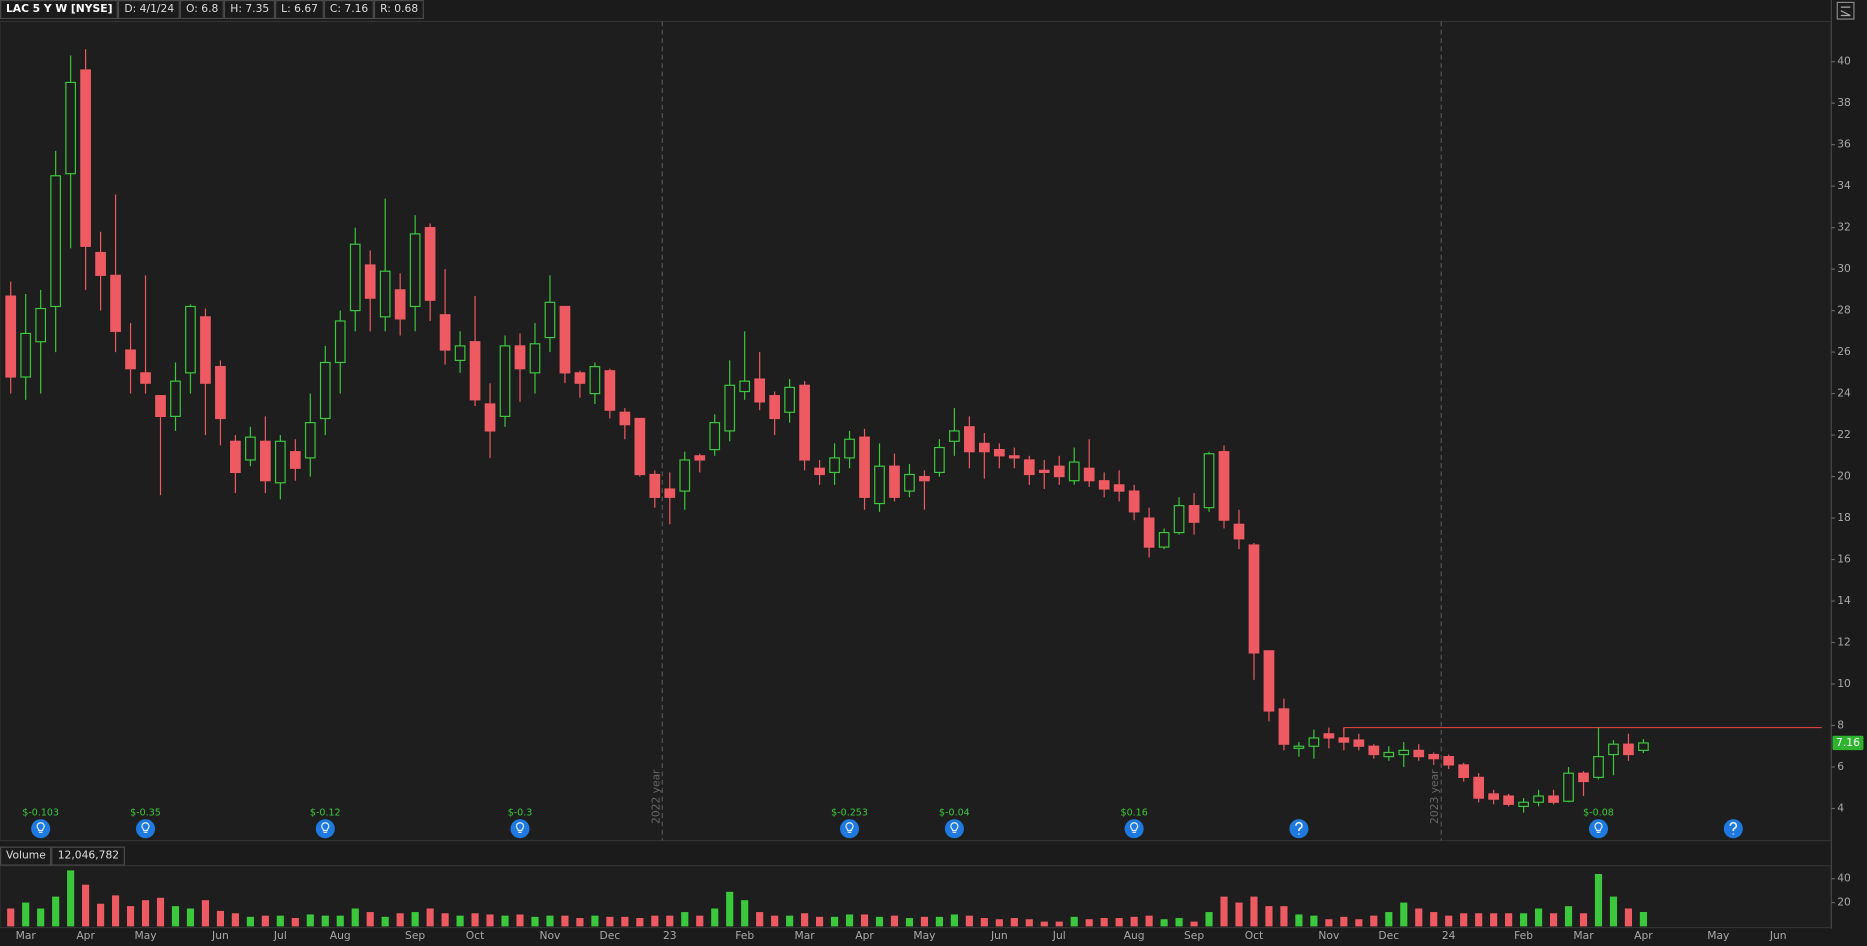 The image size is (1867, 946). What do you see at coordinates (1844, 227) in the screenshot?
I see `y-tick-label: 32` at bounding box center [1844, 227].